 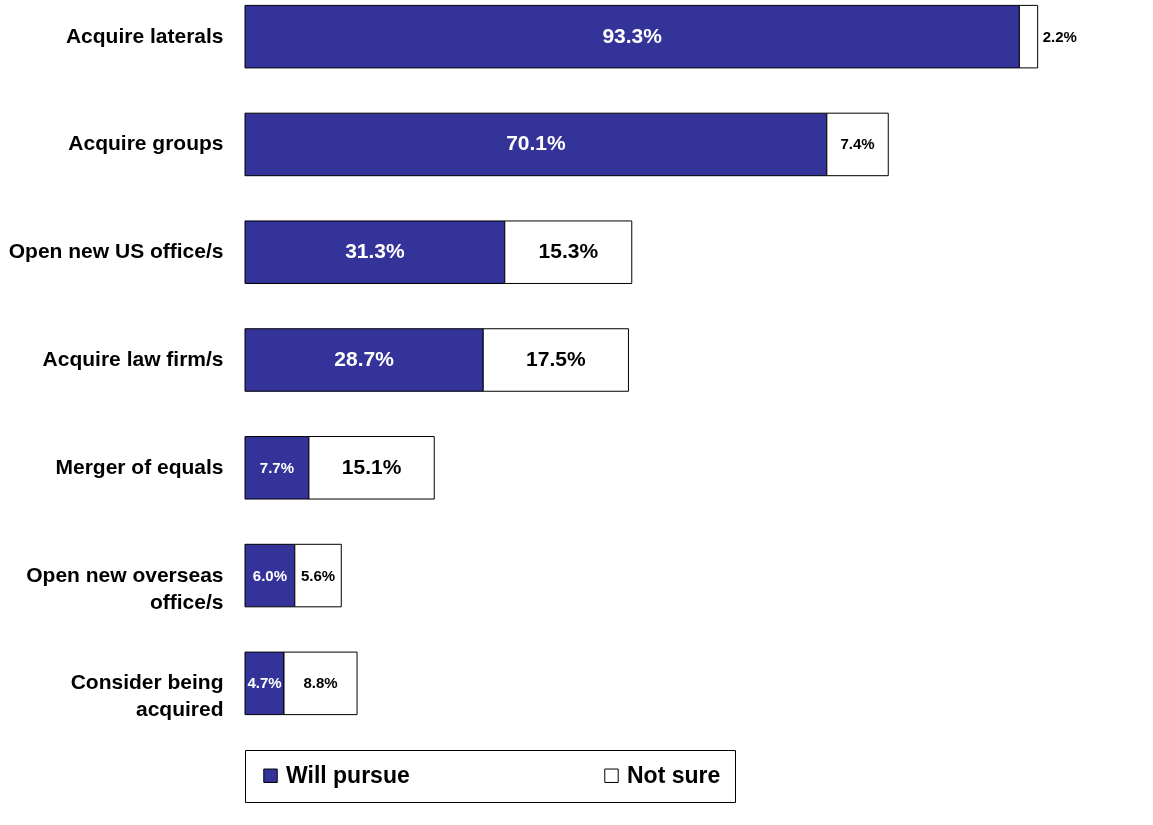 What do you see at coordinates (125, 587) in the screenshot?
I see `y-tick-label: Open new overseas office/s` at bounding box center [125, 587].